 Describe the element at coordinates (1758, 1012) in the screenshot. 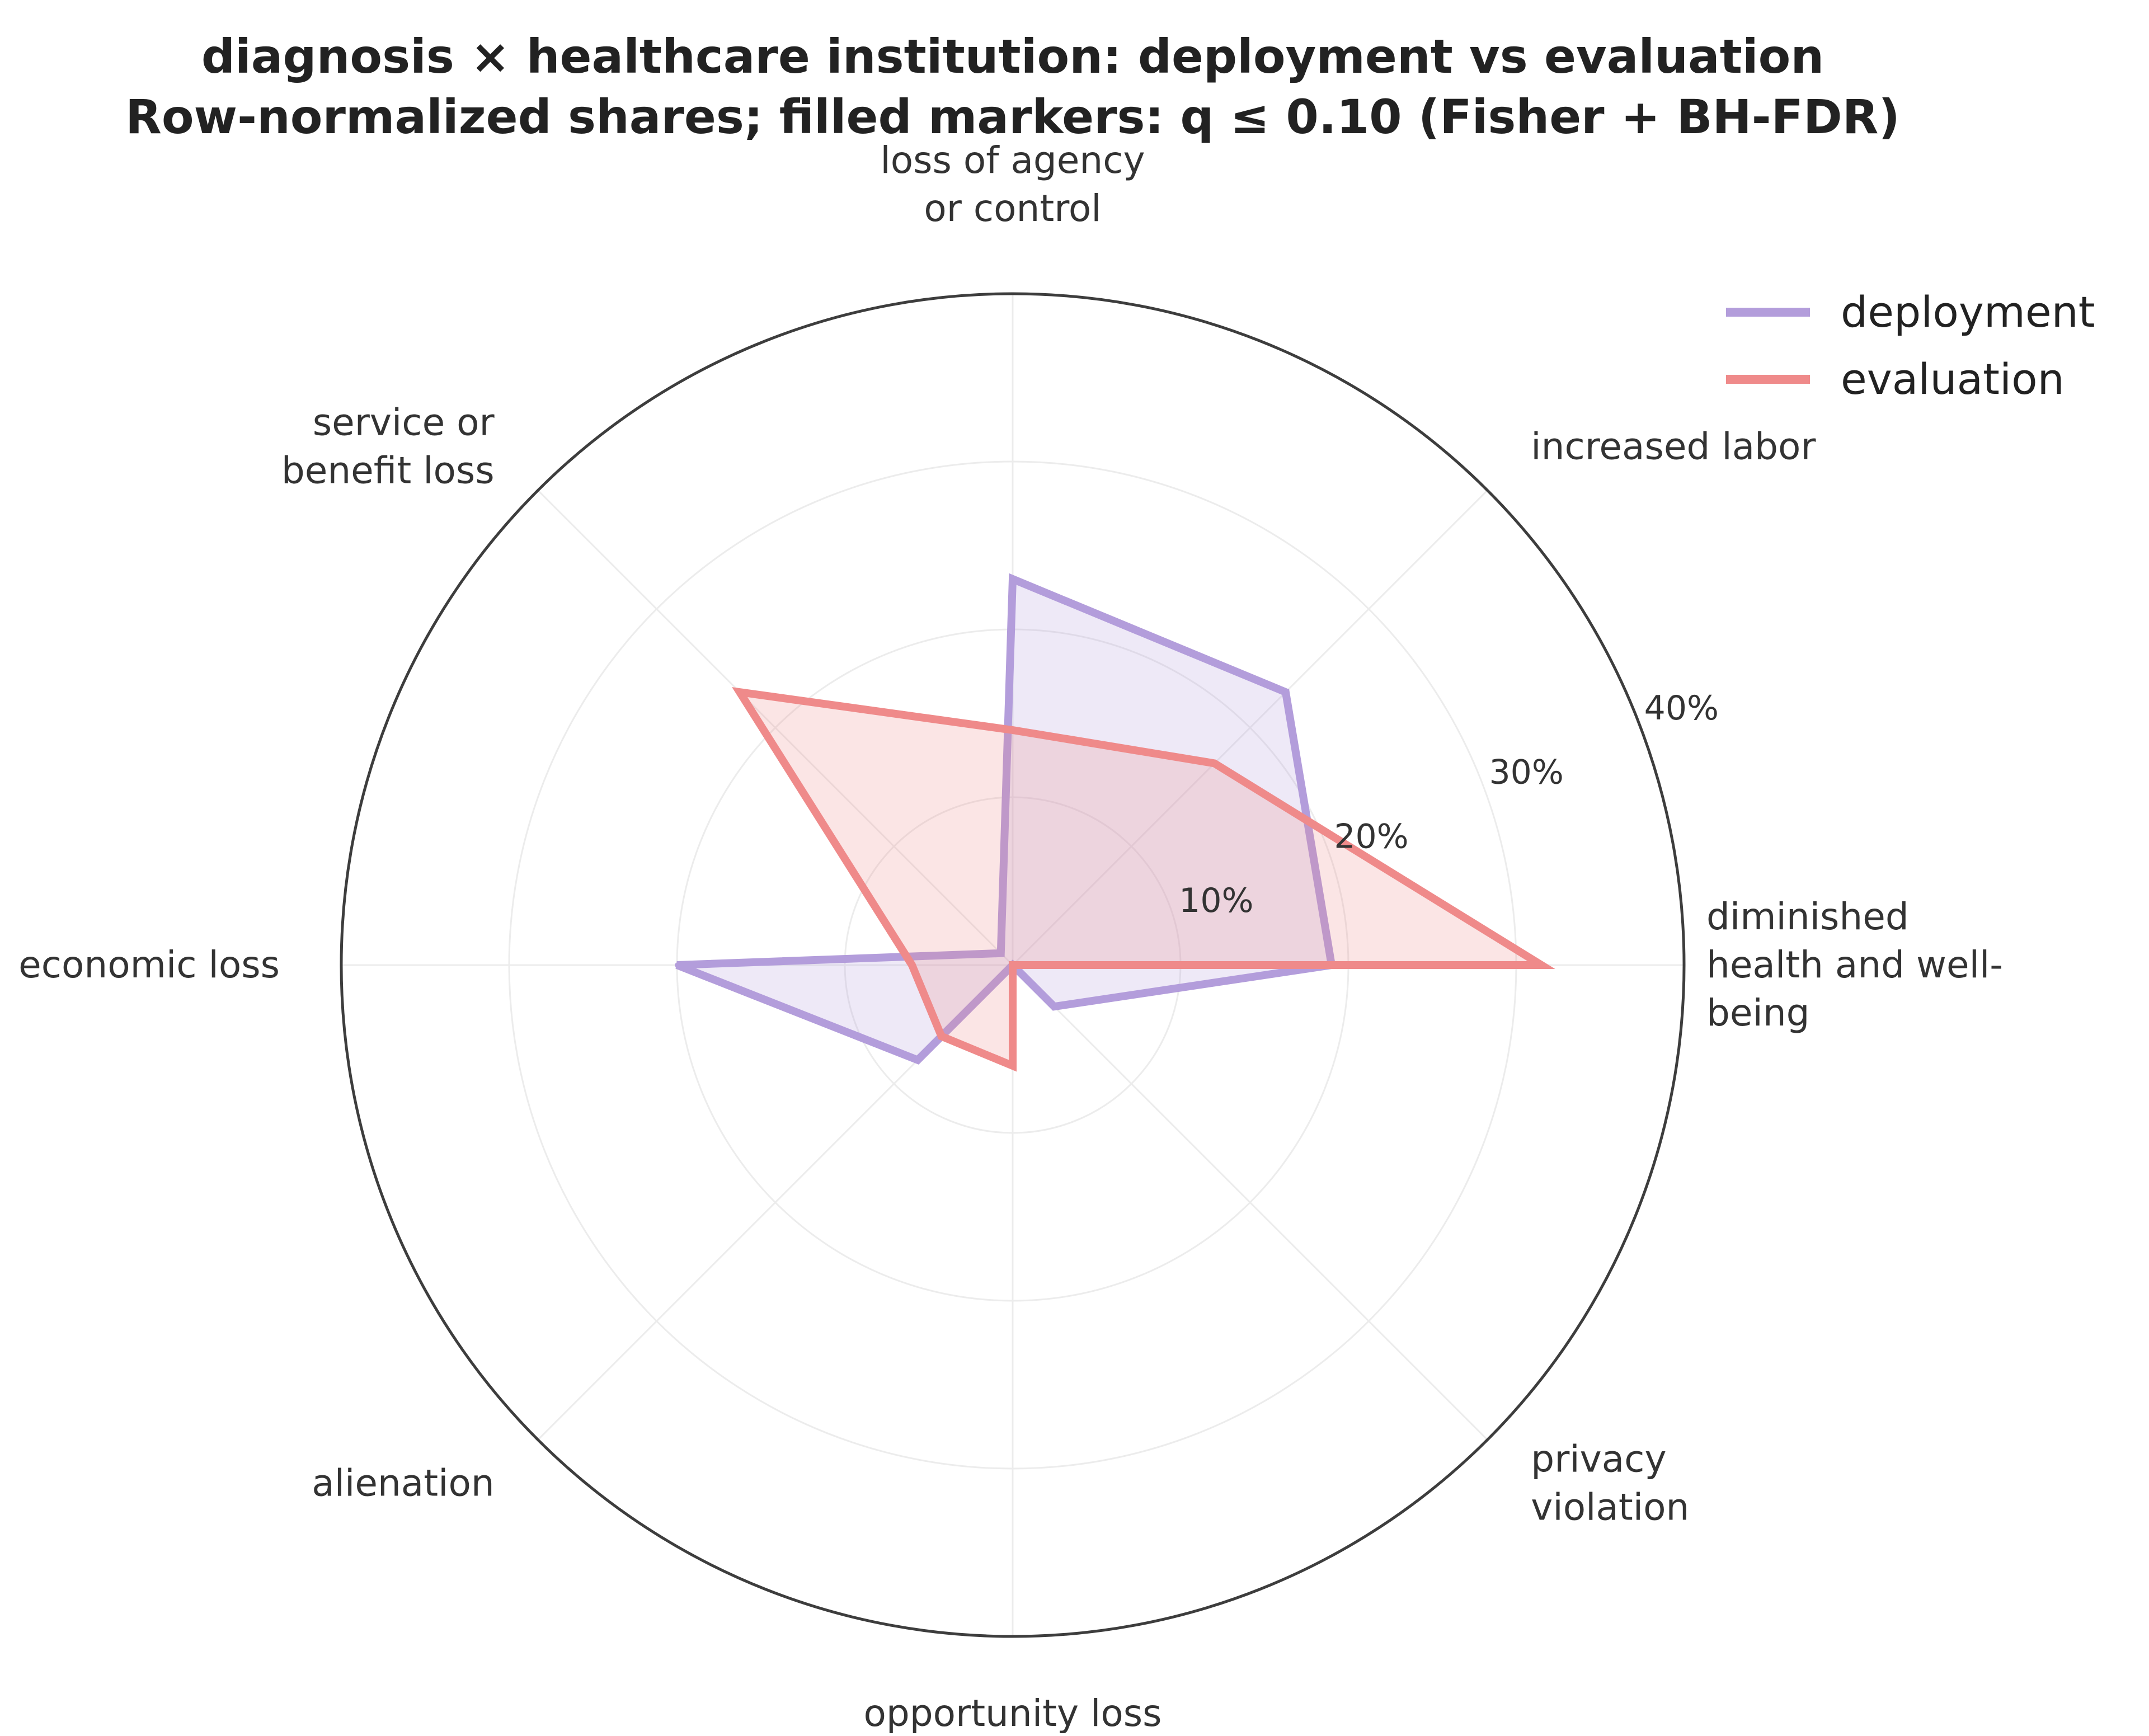

I see `category-label-1-line-3: being` at that location.